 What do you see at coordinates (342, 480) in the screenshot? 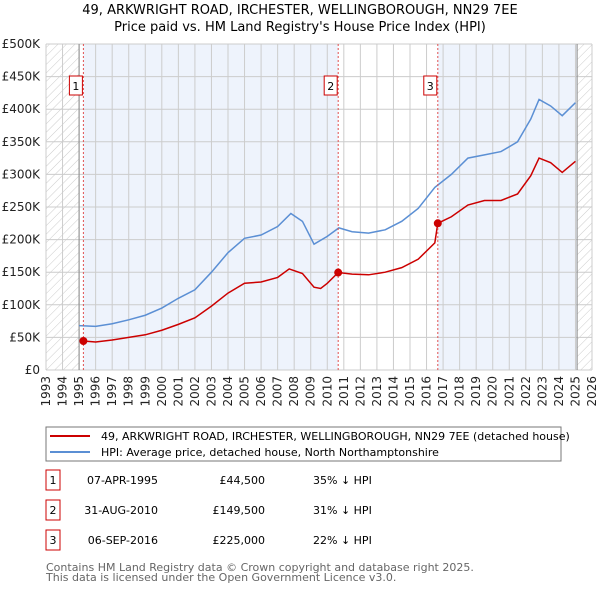
I see `sale-hpi-diff: 35% ↓ HPI` at bounding box center [342, 480].